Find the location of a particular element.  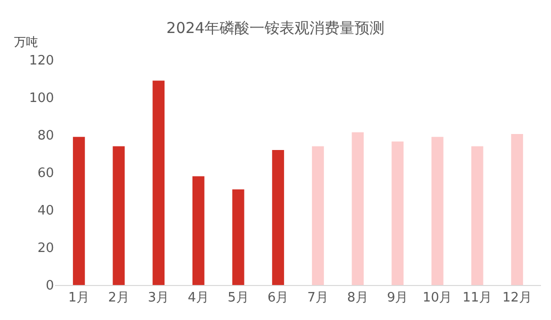

y-tick-label: 60 is located at coordinates (45, 174).